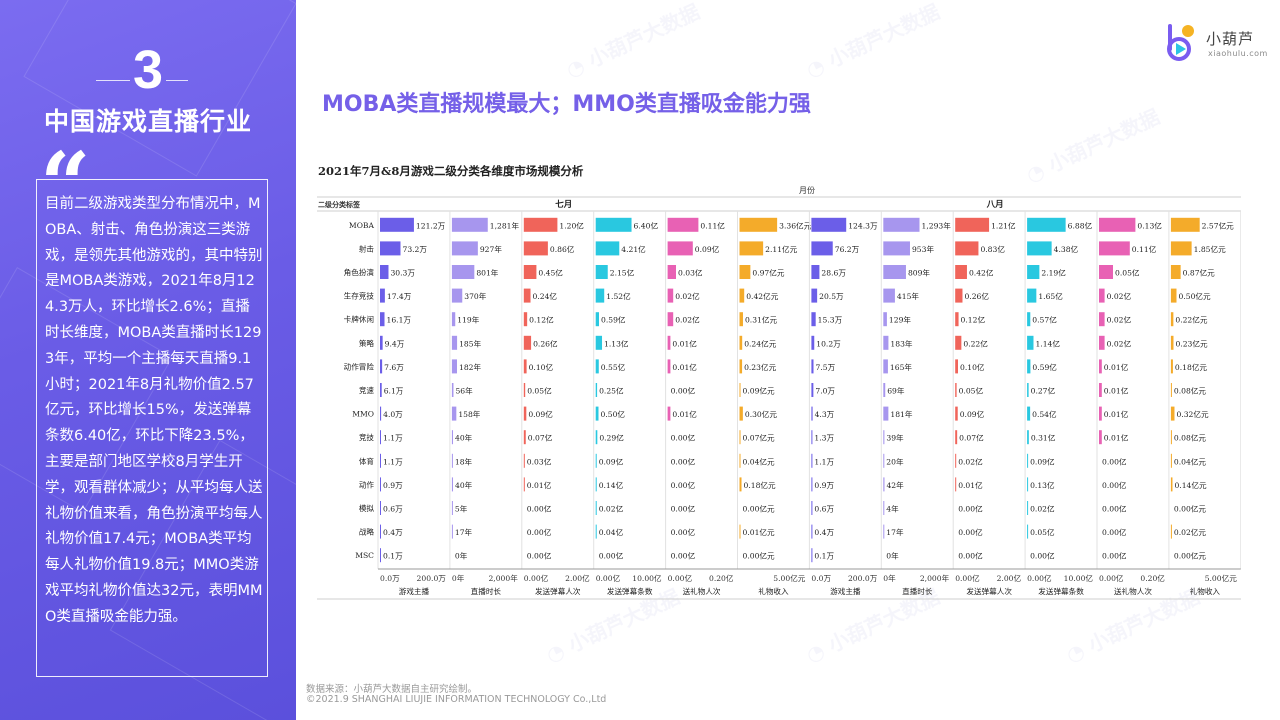 Image resolution: width=1280 pixels, height=720 pixels. I want to click on bar-八月-游戏主播-模拟, so click(812, 508).